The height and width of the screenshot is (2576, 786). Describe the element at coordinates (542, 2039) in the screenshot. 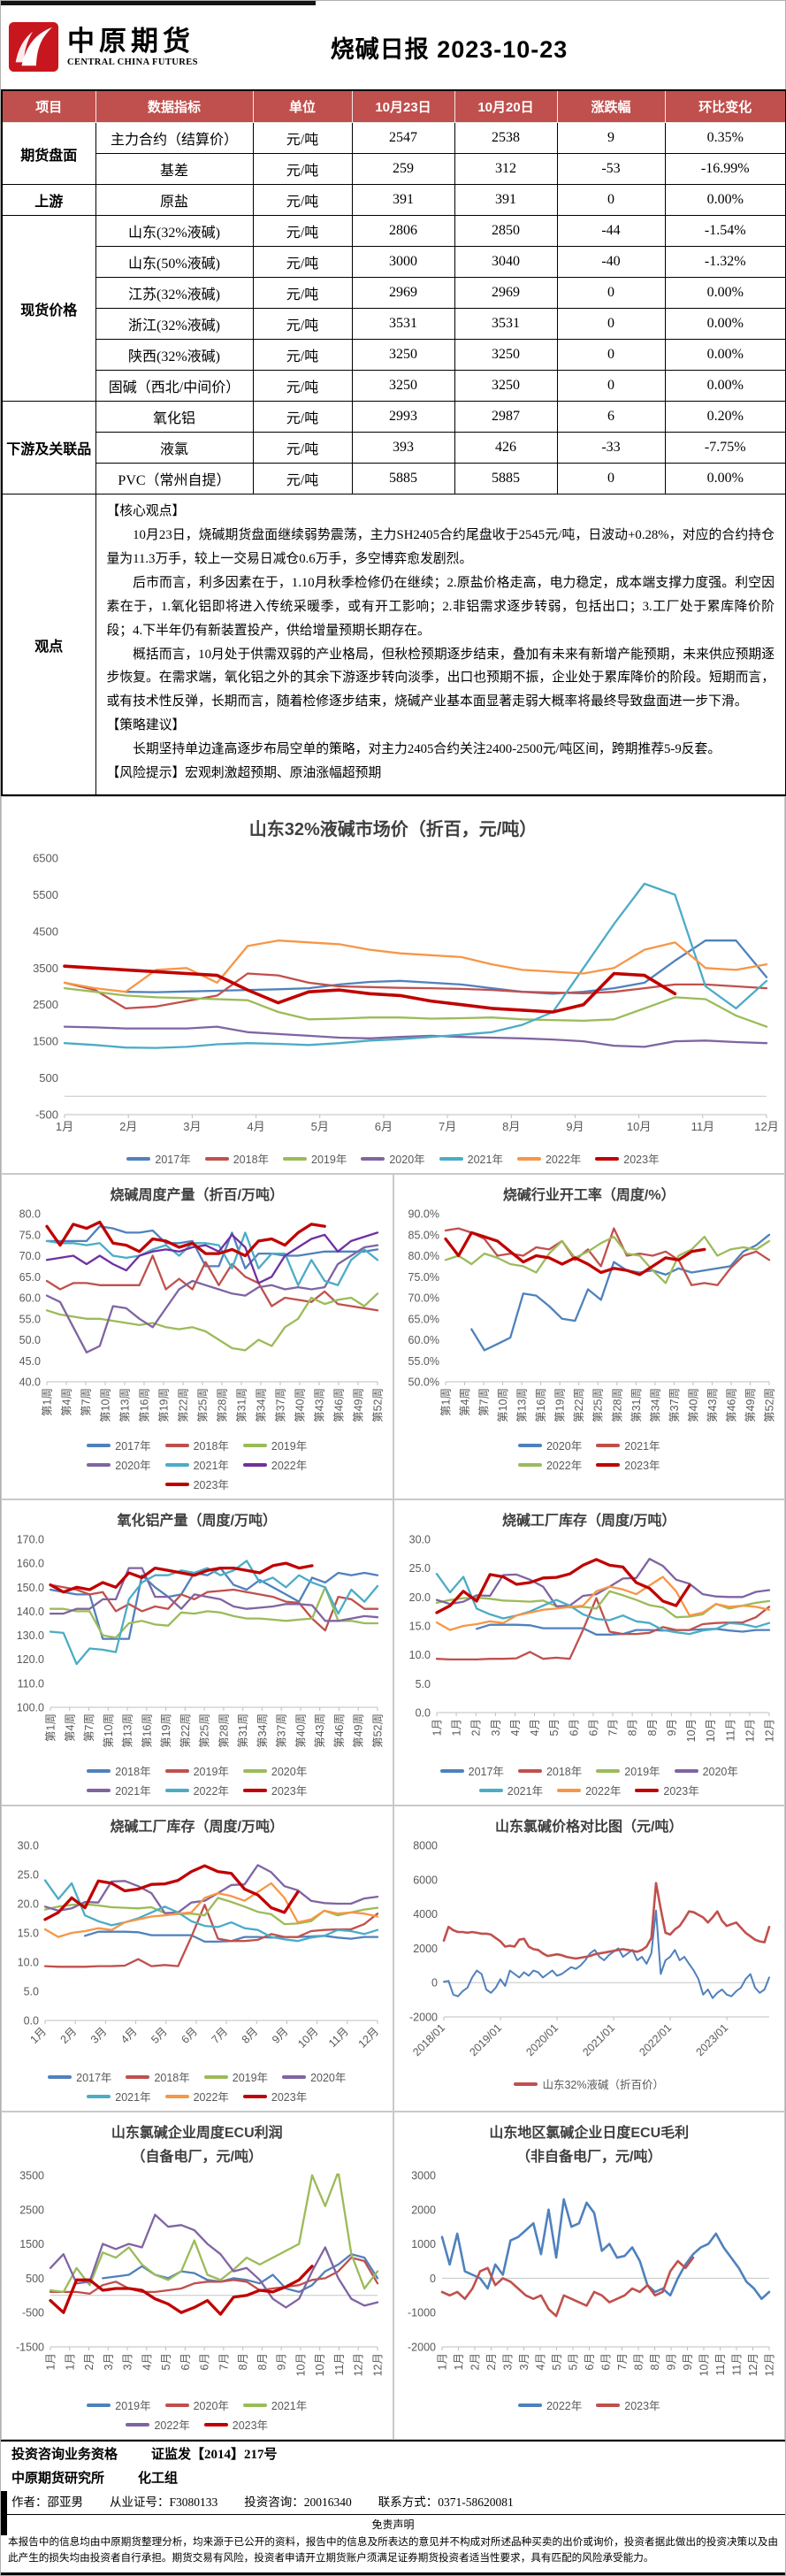

I see `svg-text: 2020/01` at that location.